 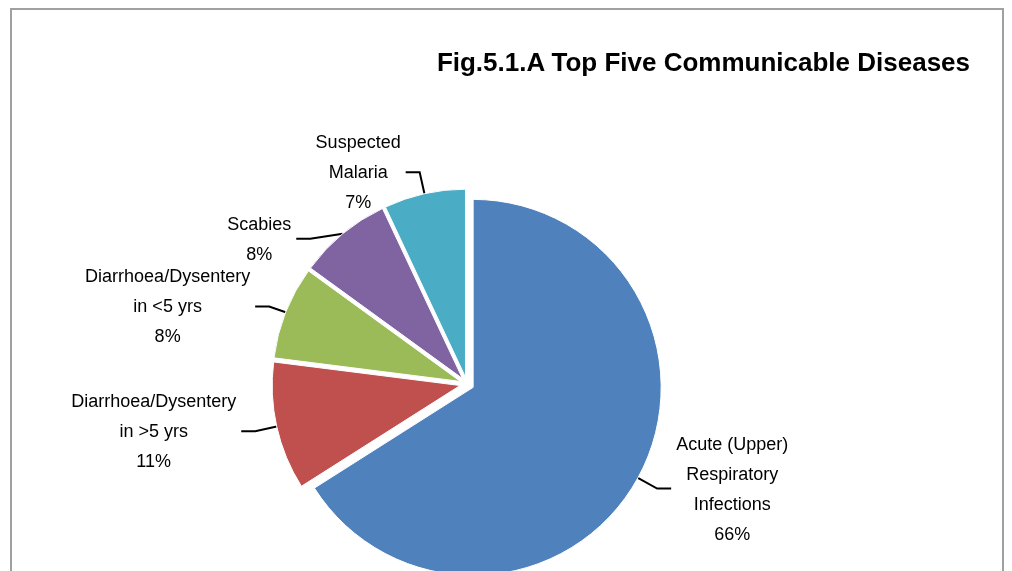 I want to click on slice-label: Diarrhoea/Dysentery in <5 yrs, so click(x=168, y=291).